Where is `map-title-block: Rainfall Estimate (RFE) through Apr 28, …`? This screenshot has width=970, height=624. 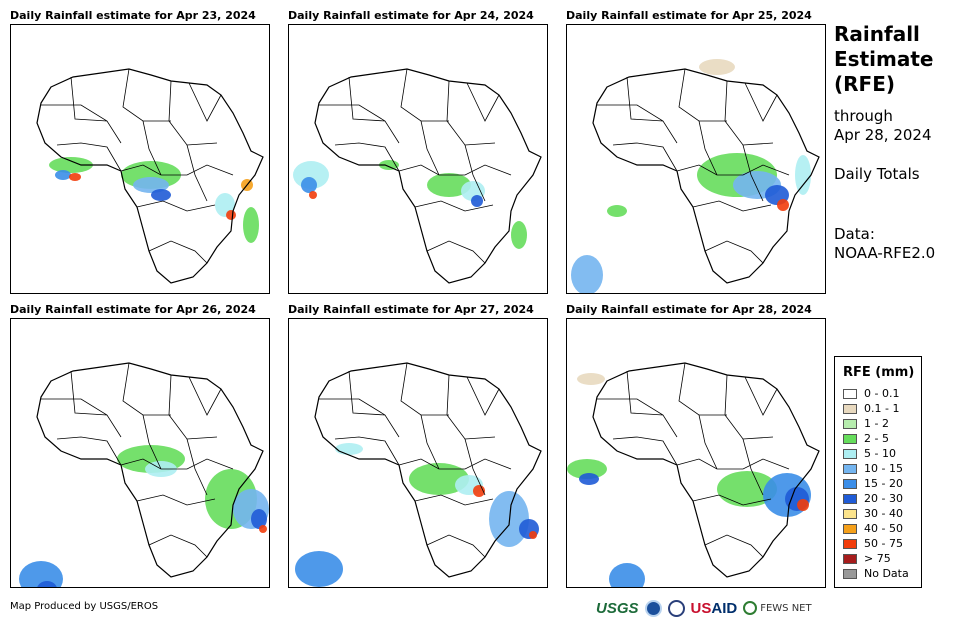 map-title-block: Rainfall Estimate (RFE) through Apr 28, … is located at coordinates (899, 142).